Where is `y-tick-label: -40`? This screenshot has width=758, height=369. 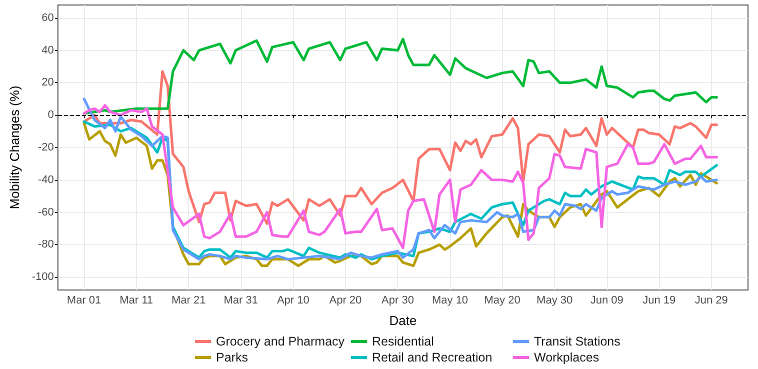 y-tick-label: -40 is located at coordinates (46, 180).